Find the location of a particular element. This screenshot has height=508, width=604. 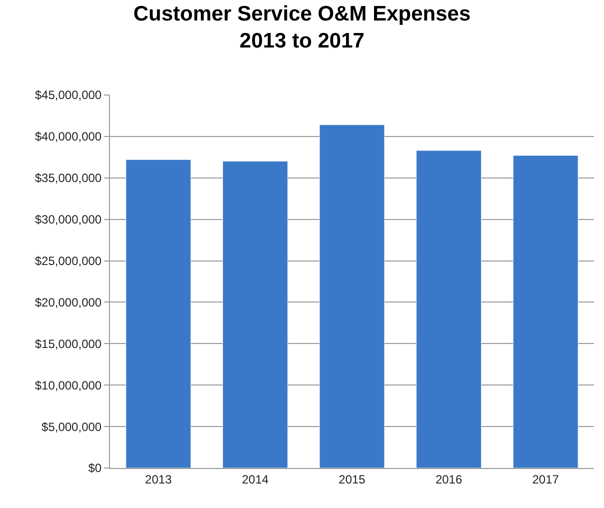

y-tick-label: $5,000,000 is located at coordinates (72, 427).